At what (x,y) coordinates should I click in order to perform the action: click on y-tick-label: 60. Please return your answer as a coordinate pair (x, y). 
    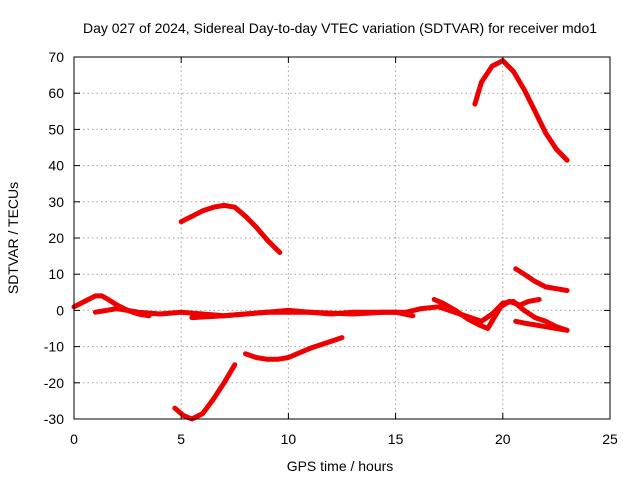
    Looking at the image, I should click on (56, 93).